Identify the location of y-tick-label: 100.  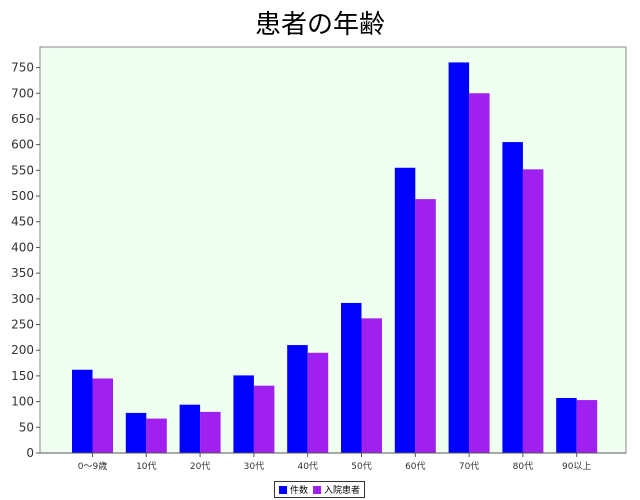
(22, 402).